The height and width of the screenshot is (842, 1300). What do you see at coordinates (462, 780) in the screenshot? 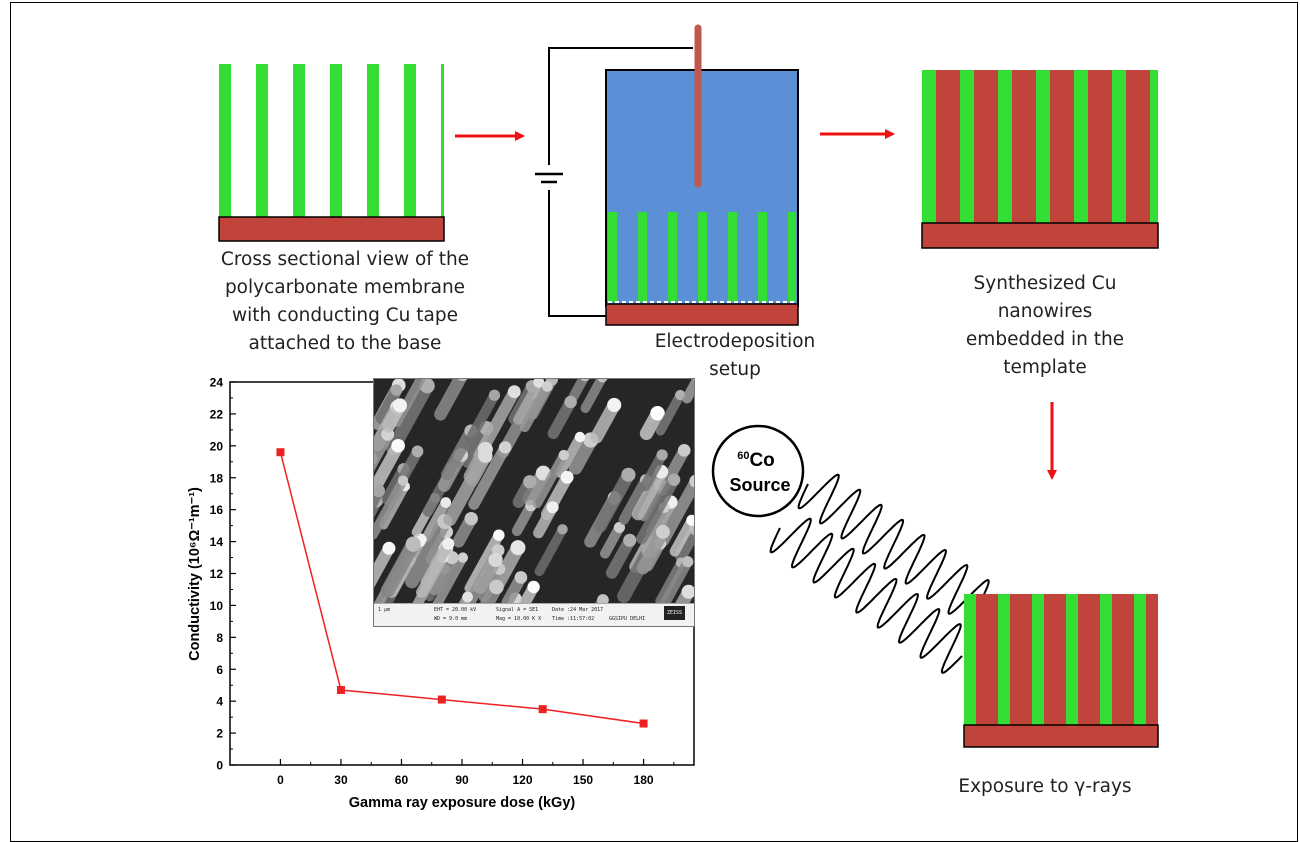
I see `x-tick-label: 90` at bounding box center [462, 780].